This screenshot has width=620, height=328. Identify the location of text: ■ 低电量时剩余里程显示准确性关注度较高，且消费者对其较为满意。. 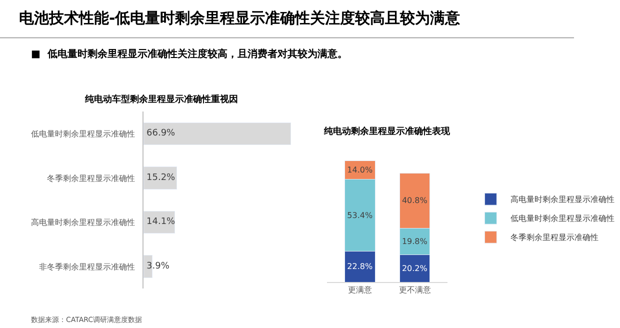
(189, 54).